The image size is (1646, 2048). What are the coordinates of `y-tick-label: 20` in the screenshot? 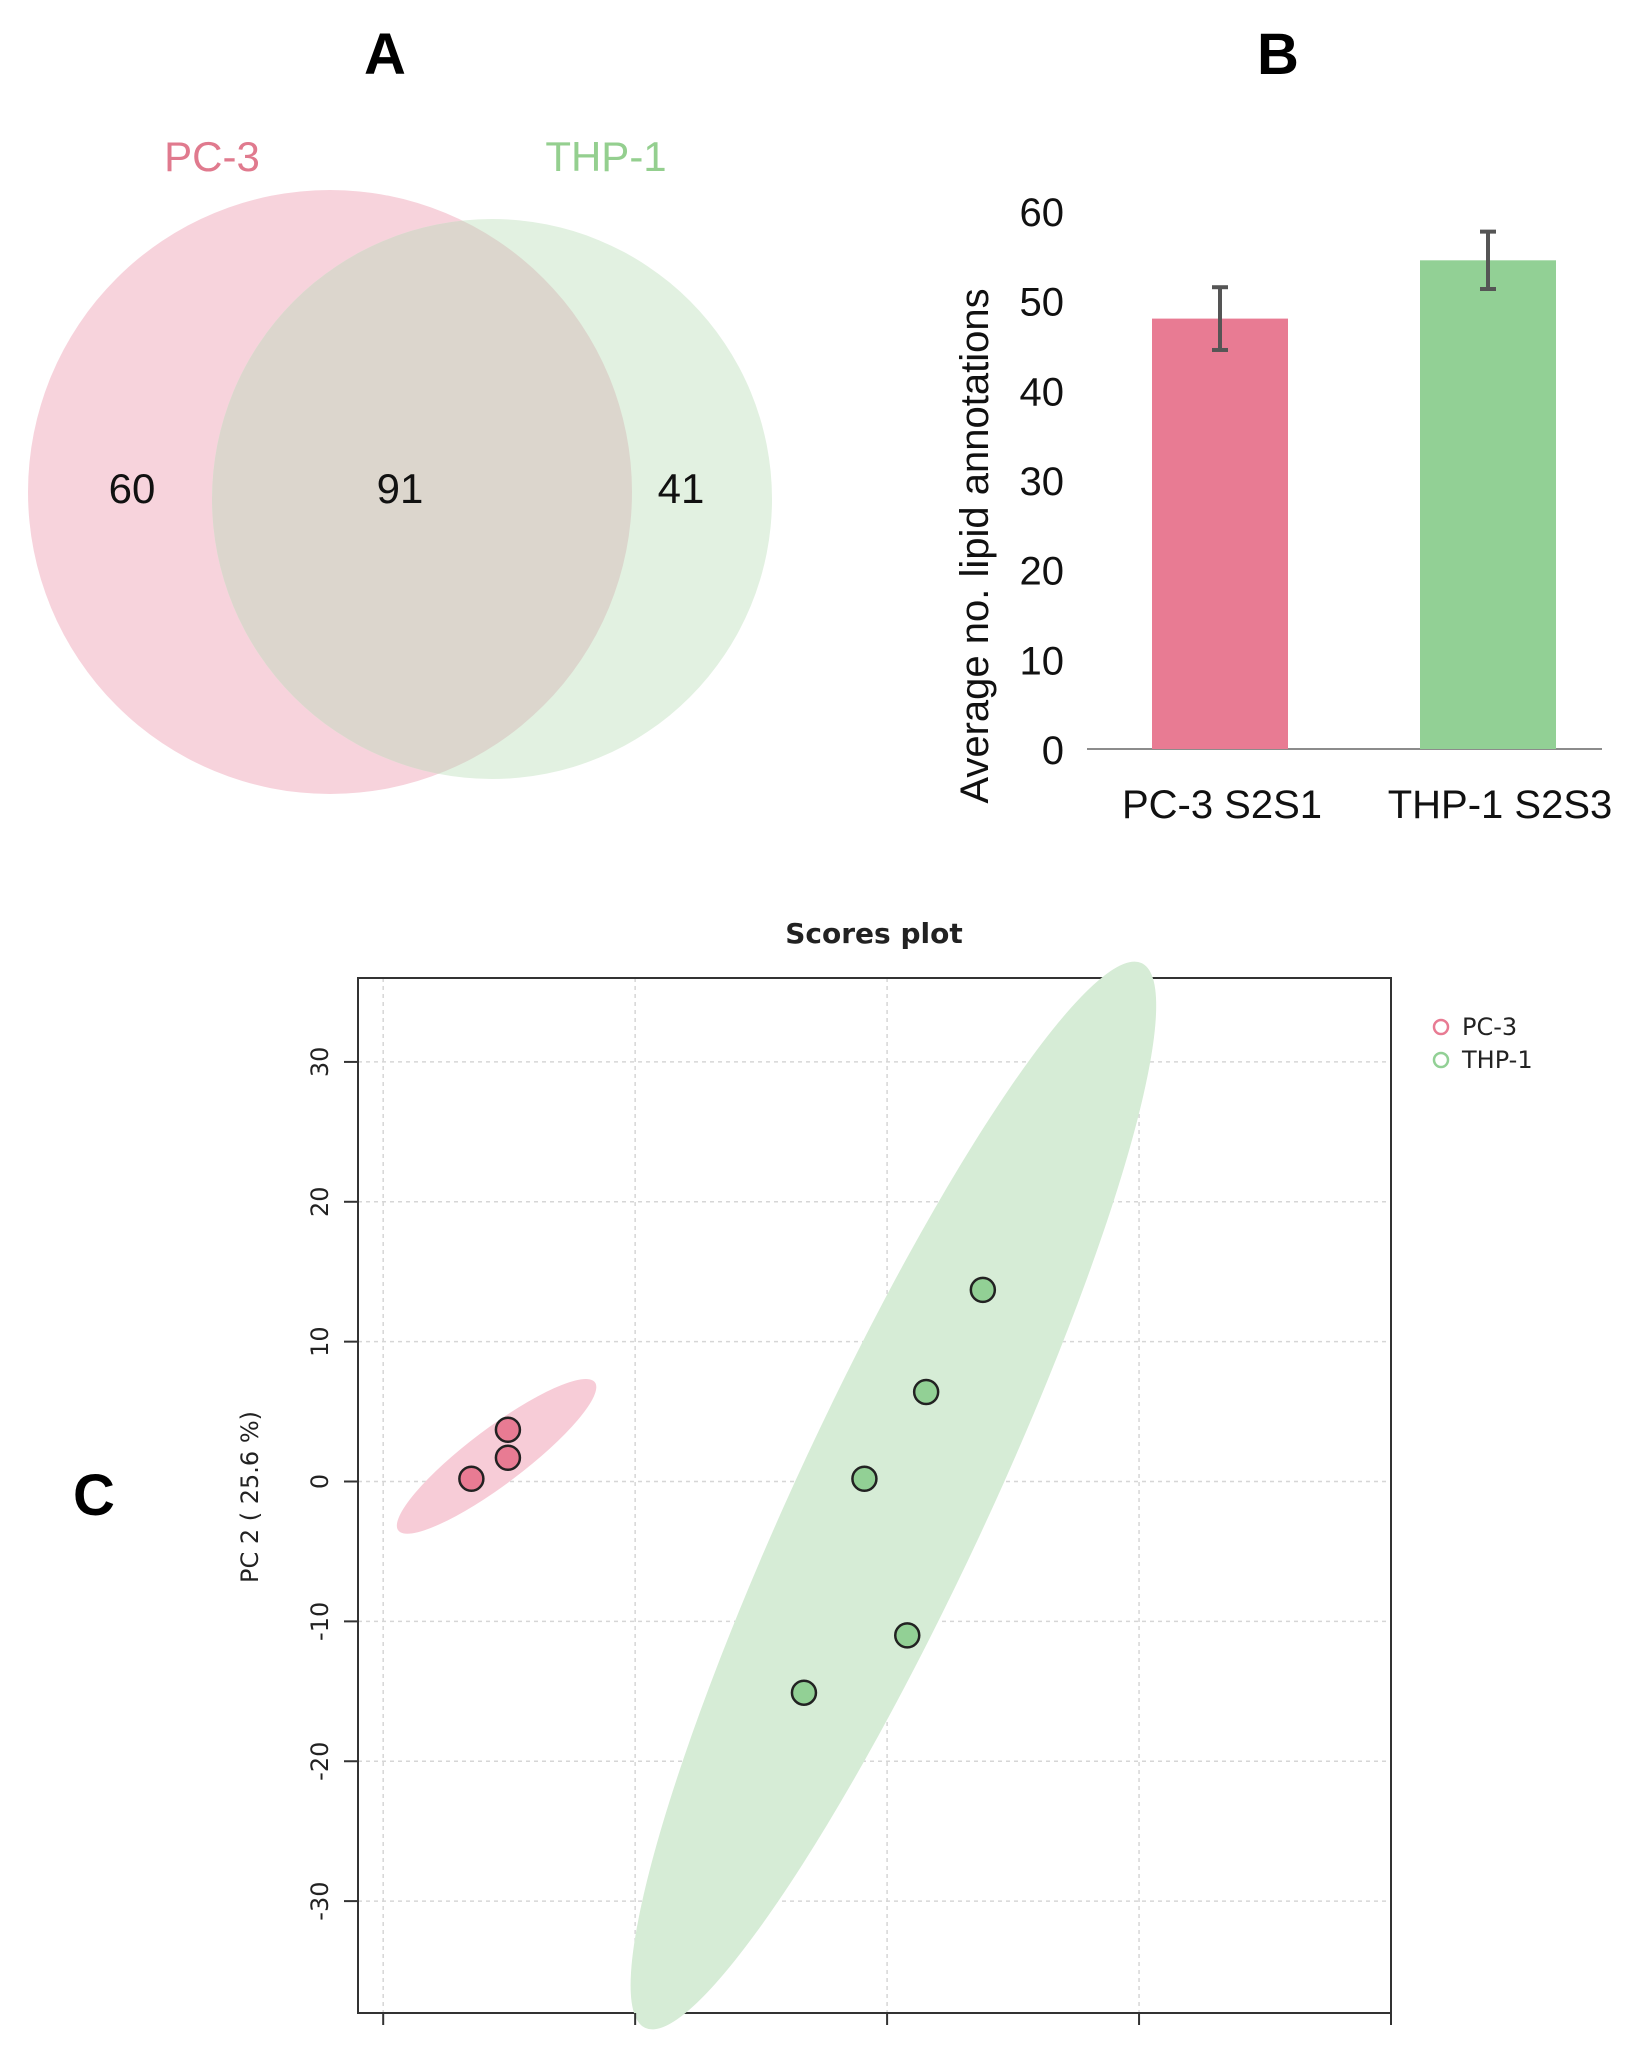 It's located at (320, 1202).